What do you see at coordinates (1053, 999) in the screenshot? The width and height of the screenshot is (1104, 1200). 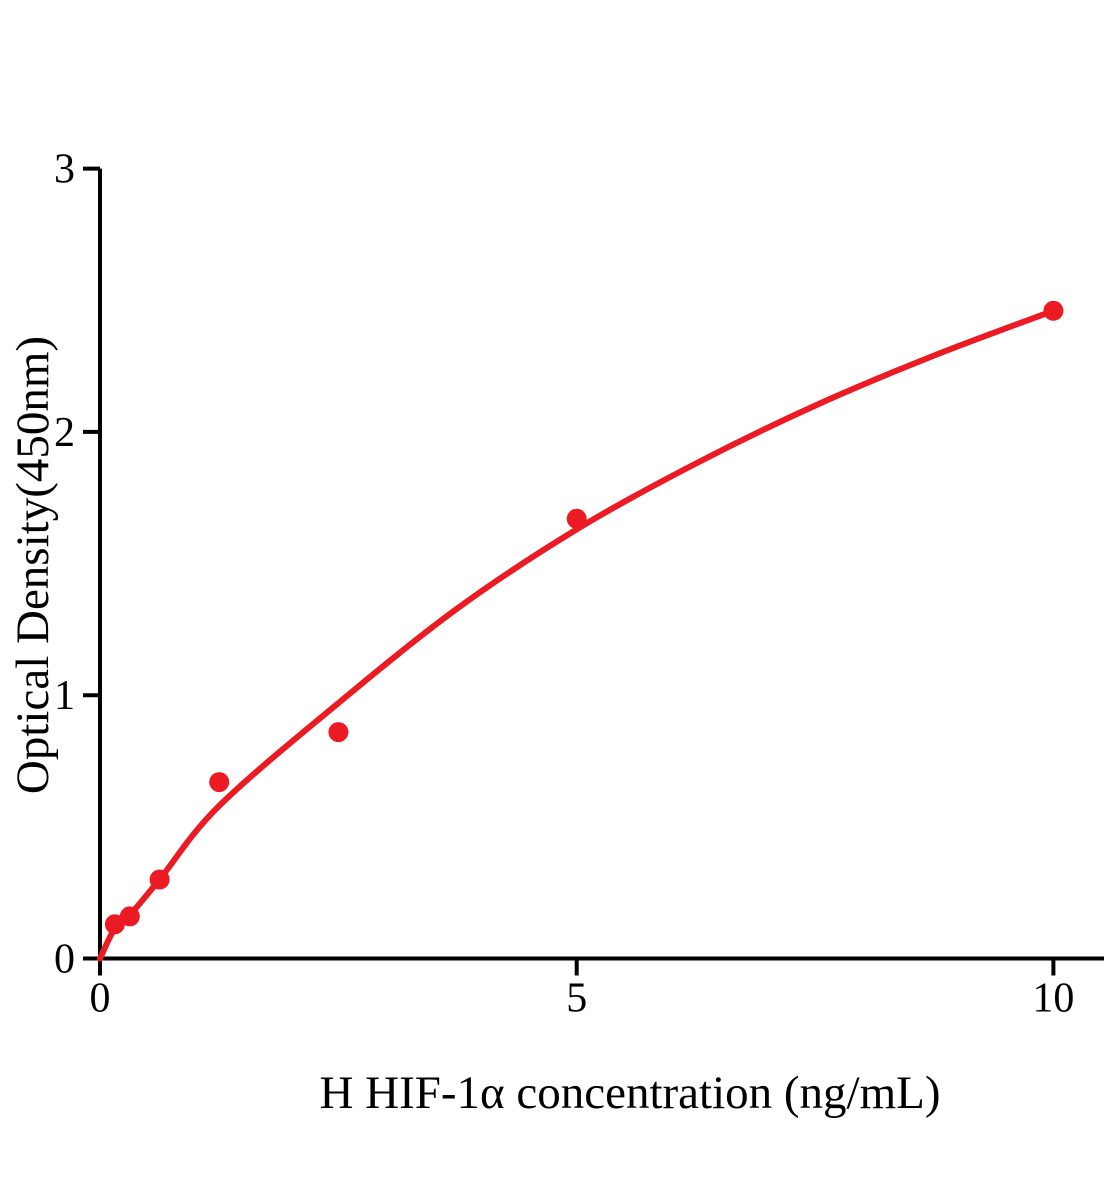 I see `x-tick-label: 10` at bounding box center [1053, 999].